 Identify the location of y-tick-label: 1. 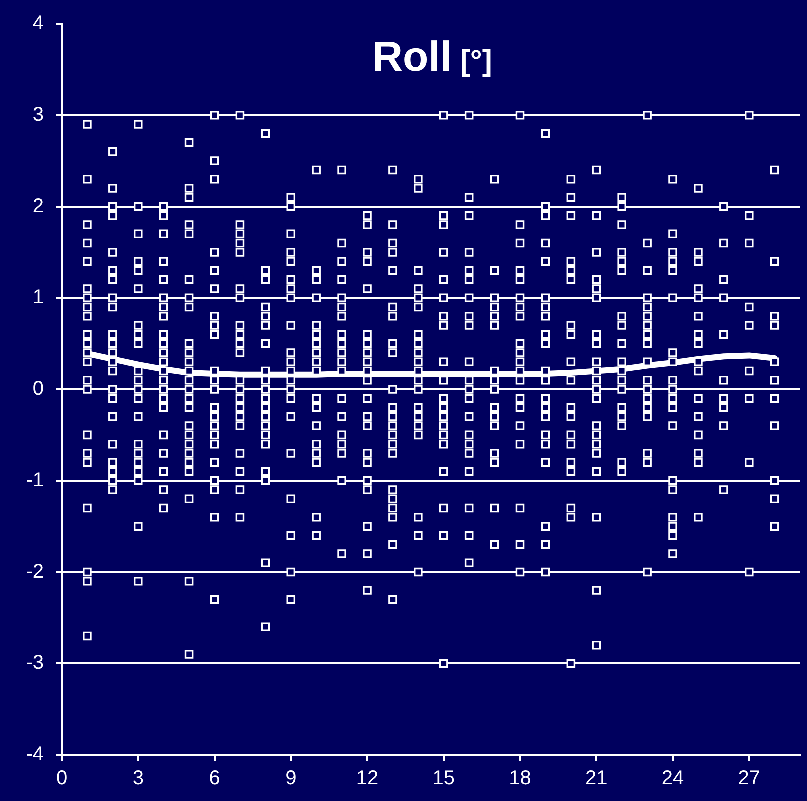
(38, 297).